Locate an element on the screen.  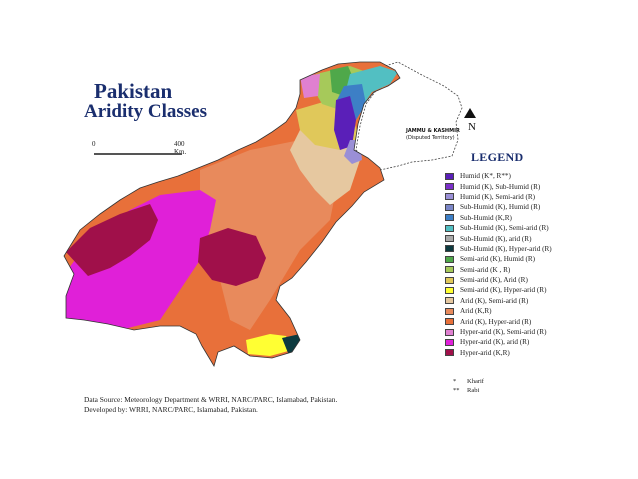
north-arrow-icon is located at coordinates (470, 113).